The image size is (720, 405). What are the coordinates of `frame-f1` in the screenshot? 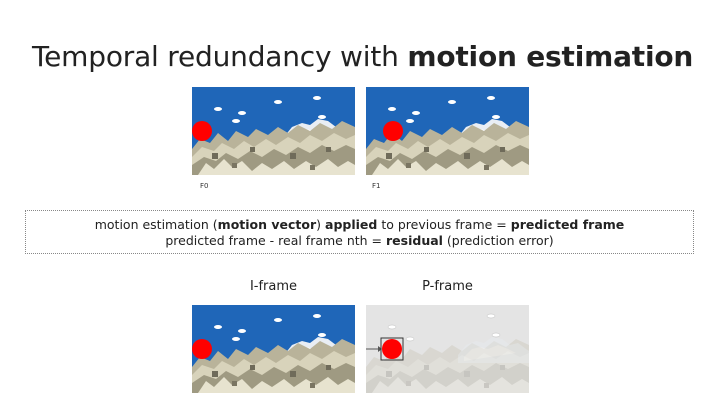 It's located at (447, 131).